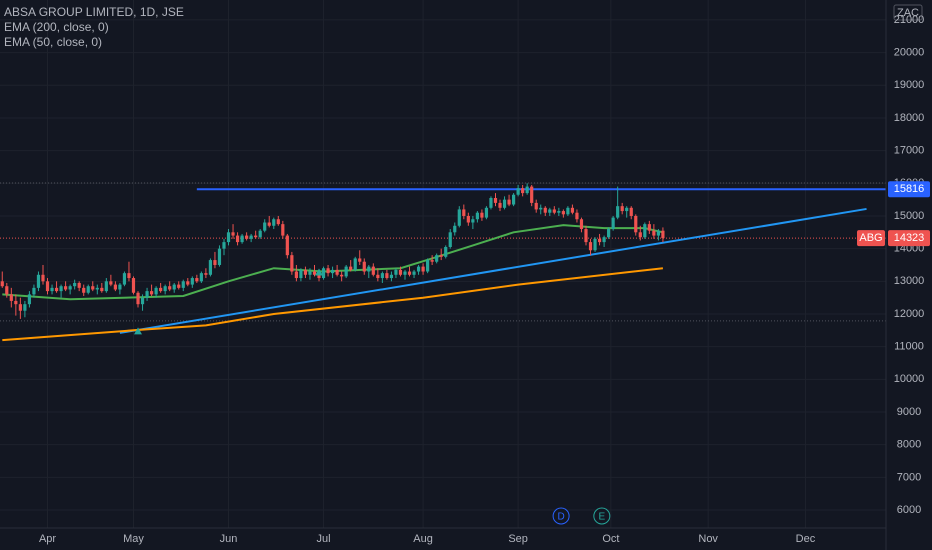  I want to click on legend-ema50: EMA (50, close, 0), so click(53, 42).